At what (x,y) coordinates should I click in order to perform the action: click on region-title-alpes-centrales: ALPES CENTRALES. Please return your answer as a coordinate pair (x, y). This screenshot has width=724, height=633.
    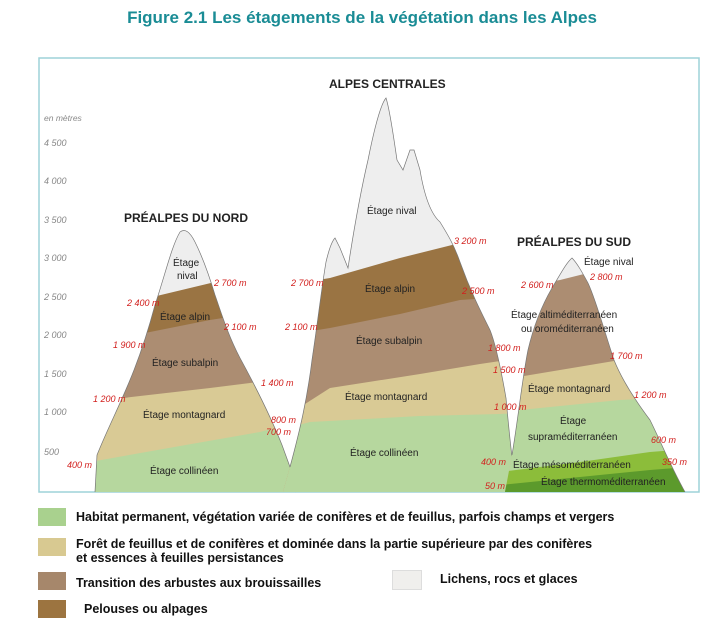
    Looking at the image, I should click on (387, 84).